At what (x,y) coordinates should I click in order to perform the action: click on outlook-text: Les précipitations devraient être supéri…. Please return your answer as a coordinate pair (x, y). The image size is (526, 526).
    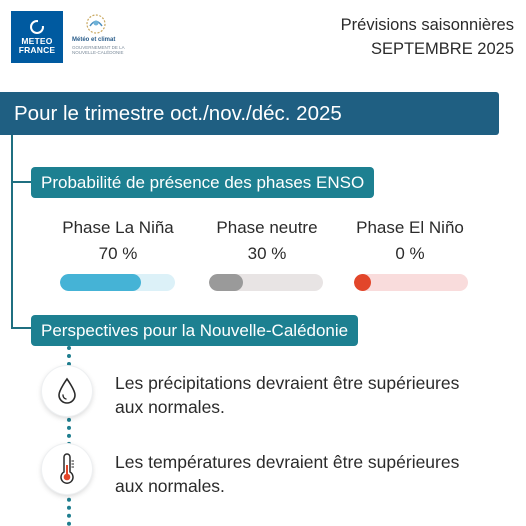
    Looking at the image, I should click on (287, 383).